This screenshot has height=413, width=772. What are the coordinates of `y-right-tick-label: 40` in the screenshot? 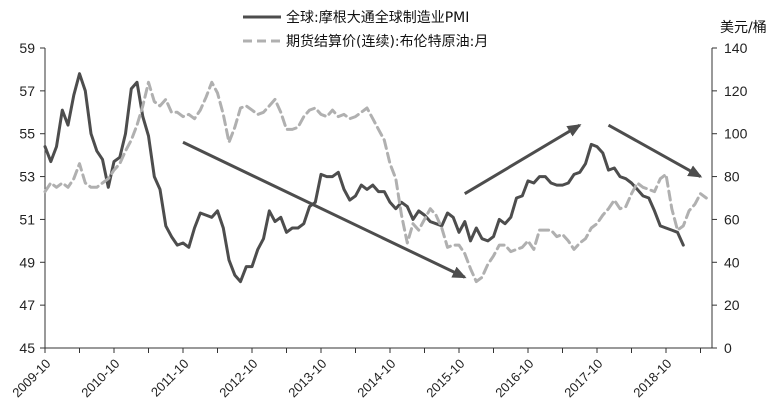 It's located at (732, 262).